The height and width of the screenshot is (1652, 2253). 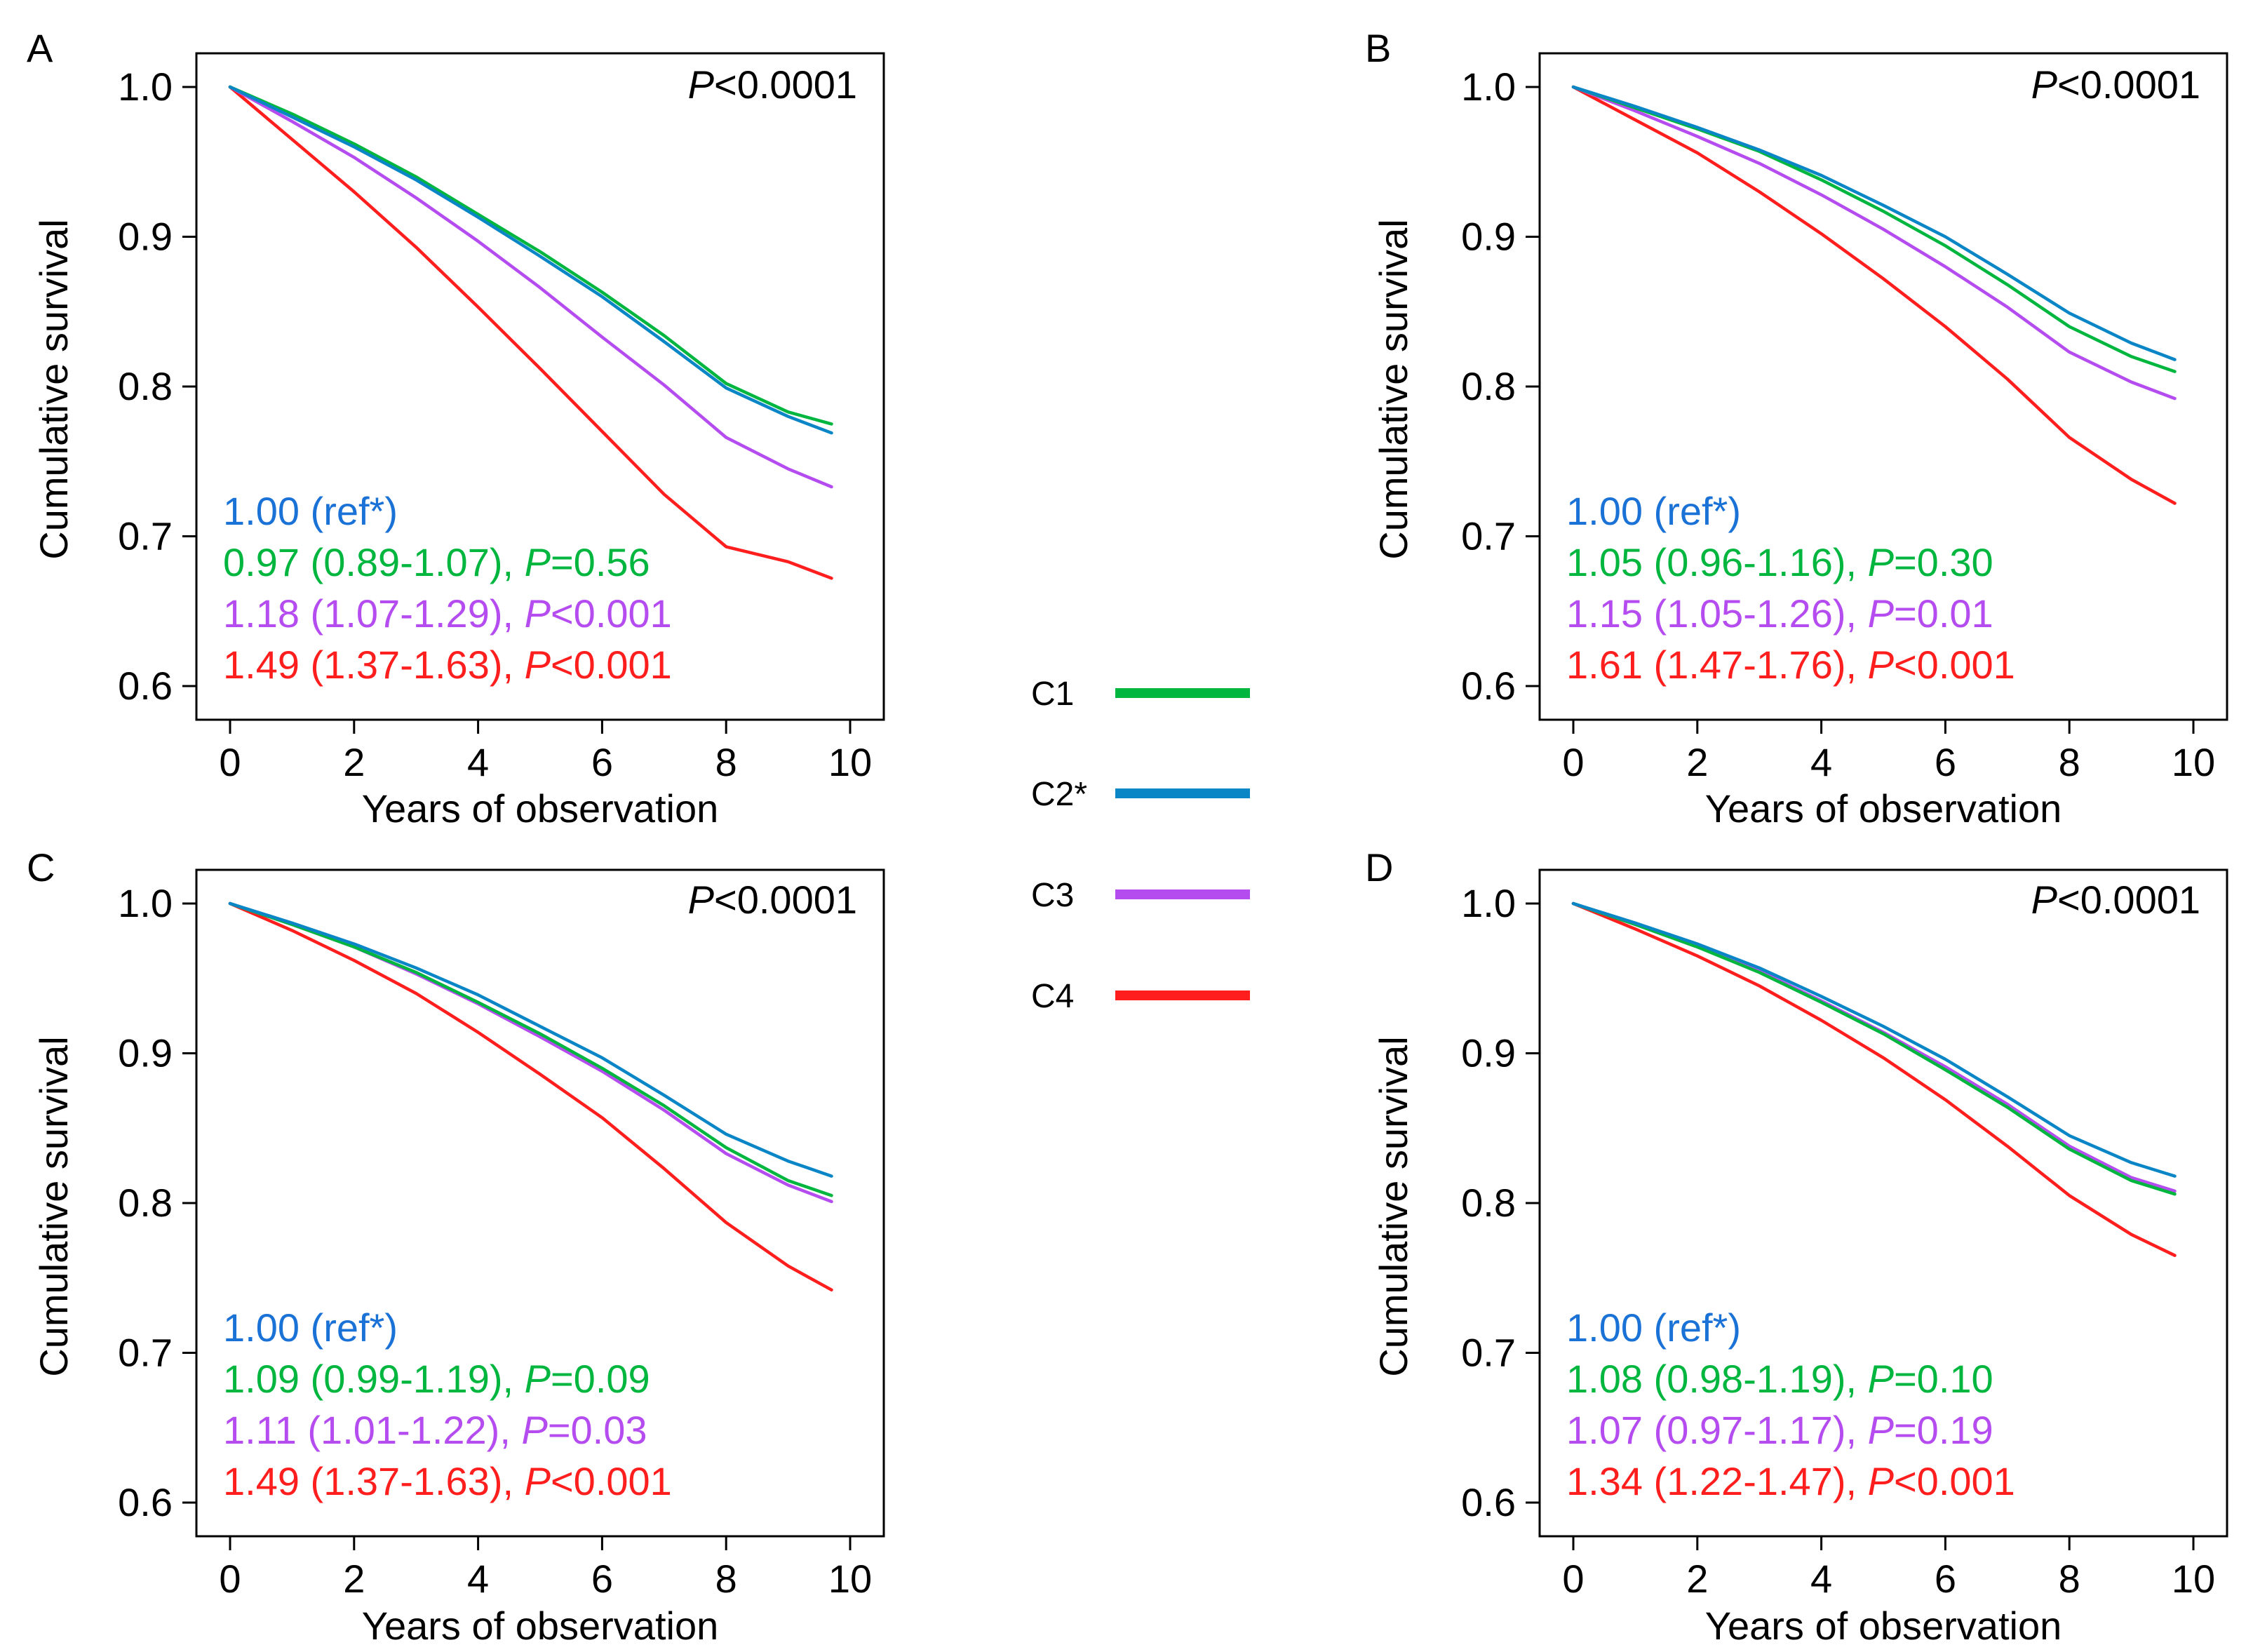 I want to click on hazard-ratio-label: 1.05 (0.96-1.16), P=0.30, so click(x=1779, y=562).